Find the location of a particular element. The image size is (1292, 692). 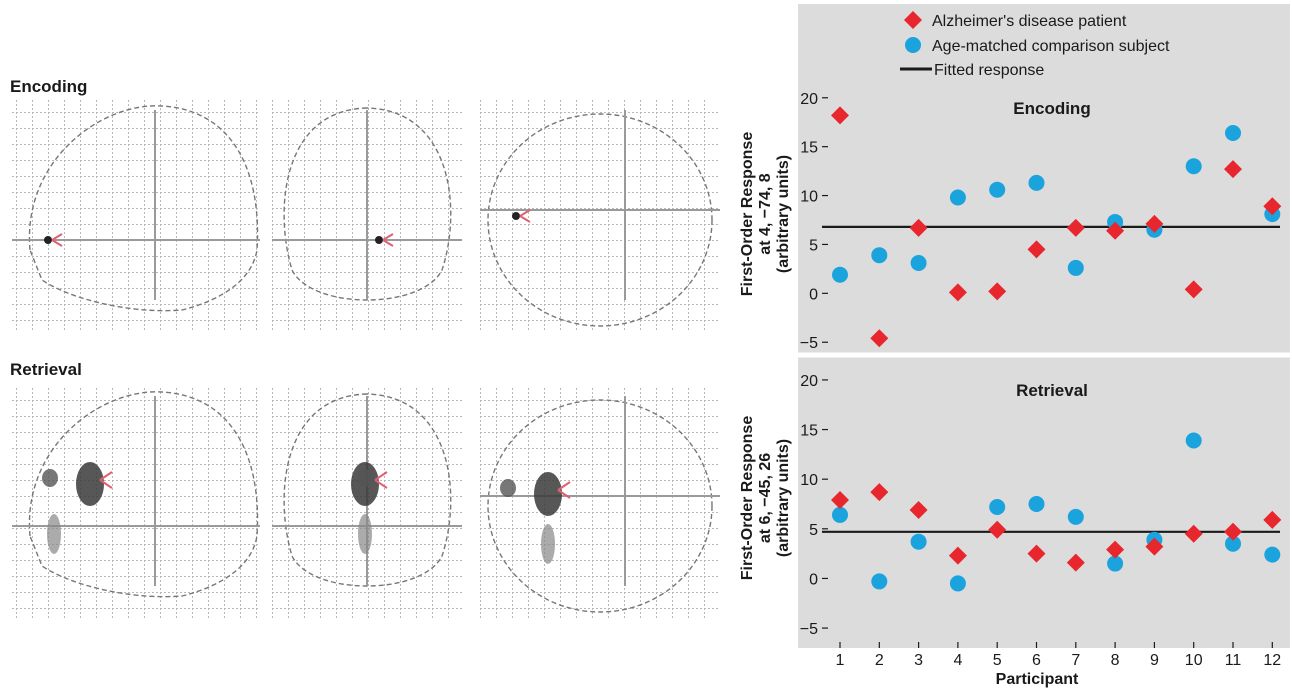

x-tick-label: 3 is located at coordinates (918, 660).